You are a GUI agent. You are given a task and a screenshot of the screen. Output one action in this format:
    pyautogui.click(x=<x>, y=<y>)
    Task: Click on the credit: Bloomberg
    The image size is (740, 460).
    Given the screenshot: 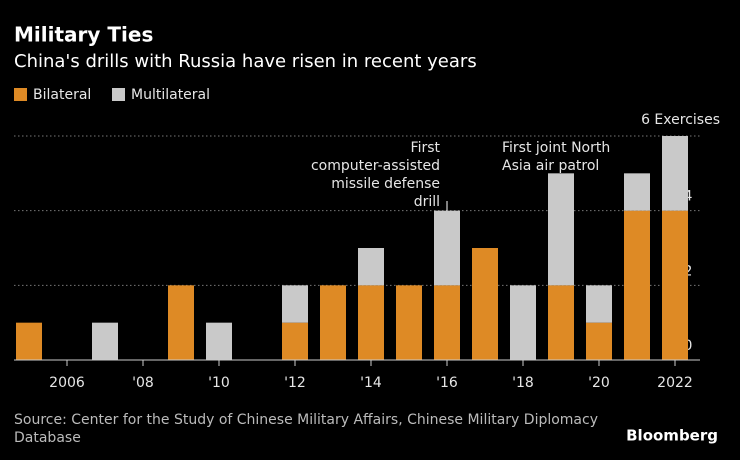 What is the action you would take?
    pyautogui.click(x=672, y=436)
    